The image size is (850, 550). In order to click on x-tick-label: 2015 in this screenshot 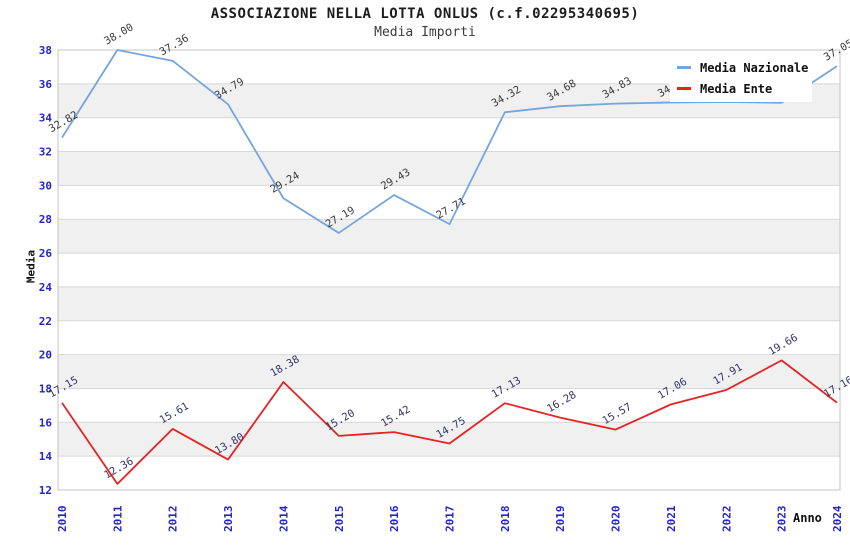, I will do `click(339, 519)`.